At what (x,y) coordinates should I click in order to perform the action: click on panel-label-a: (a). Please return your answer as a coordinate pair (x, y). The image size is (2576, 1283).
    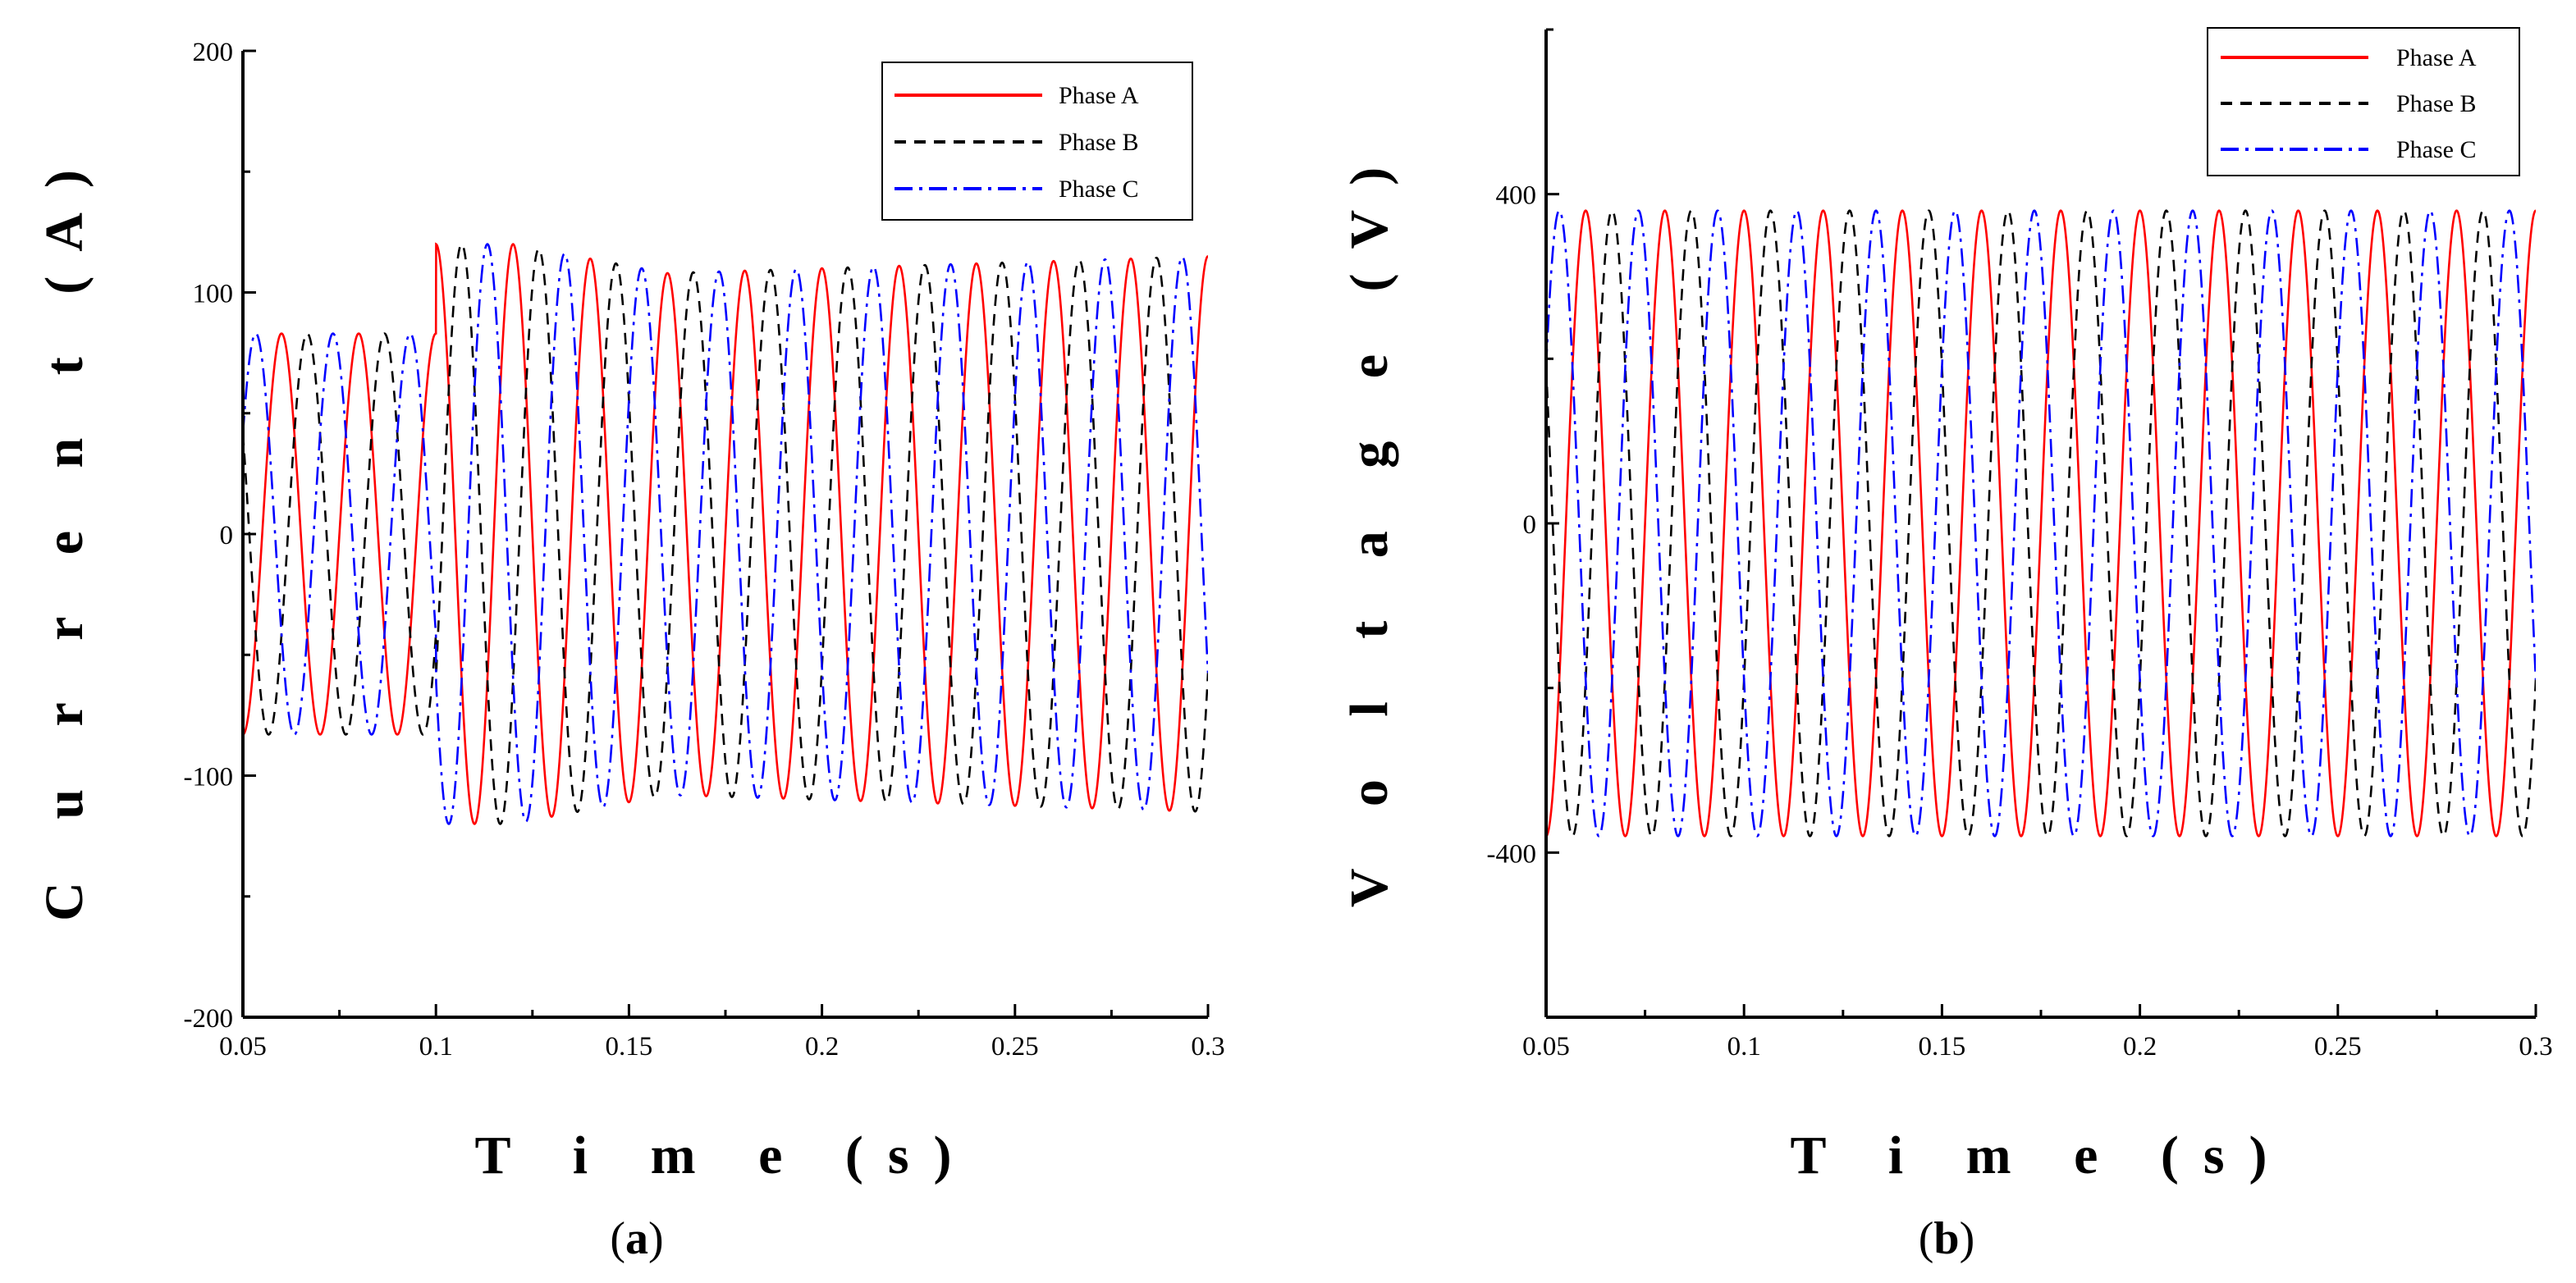
    Looking at the image, I should click on (636, 1238).